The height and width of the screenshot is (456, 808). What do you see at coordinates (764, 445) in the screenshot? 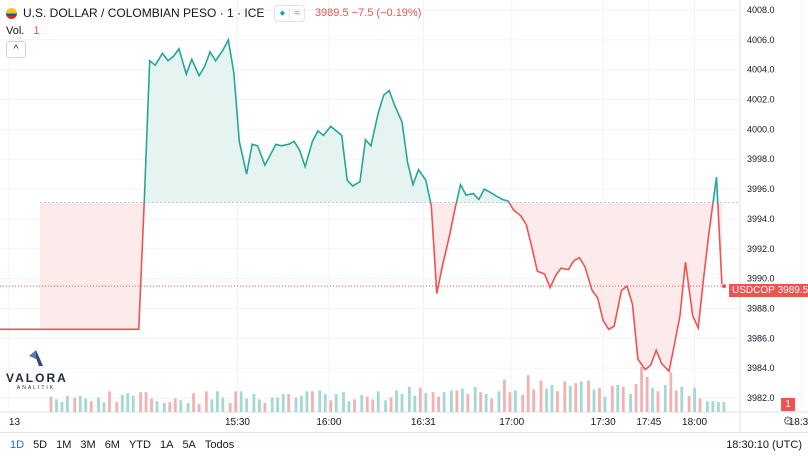
I see `clock: 18:30:10 (UTC)` at bounding box center [764, 445].